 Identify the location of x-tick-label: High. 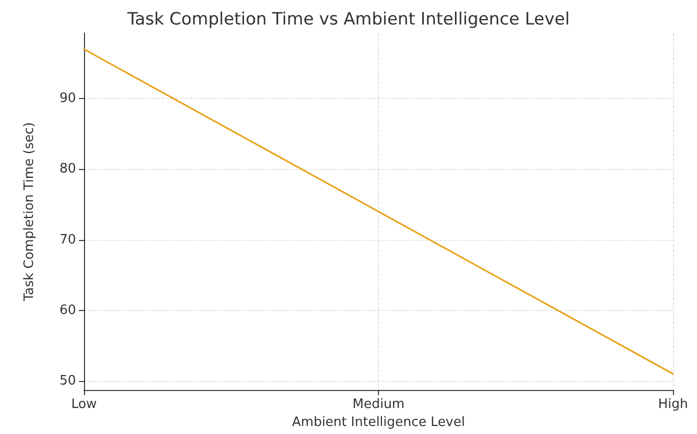
(673, 404).